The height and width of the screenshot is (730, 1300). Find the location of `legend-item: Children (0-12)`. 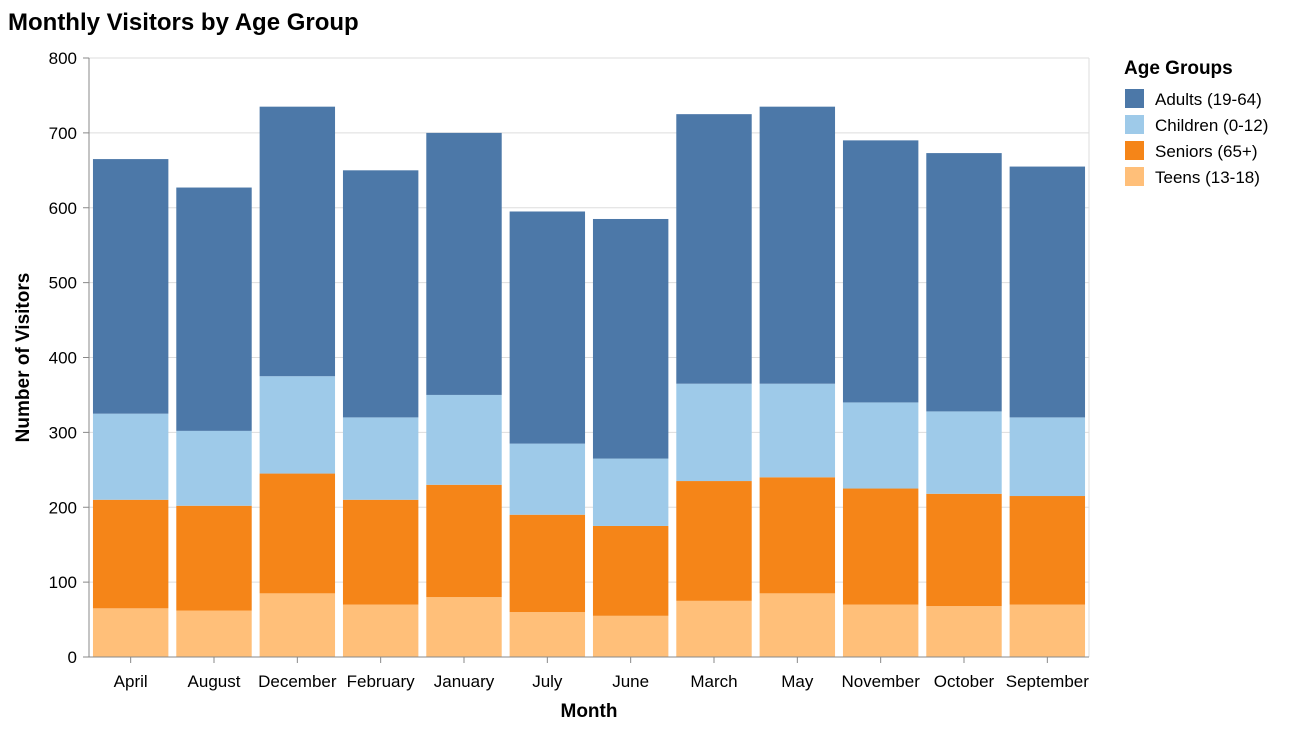

legend-item: Children (0-12) is located at coordinates (1196, 125).